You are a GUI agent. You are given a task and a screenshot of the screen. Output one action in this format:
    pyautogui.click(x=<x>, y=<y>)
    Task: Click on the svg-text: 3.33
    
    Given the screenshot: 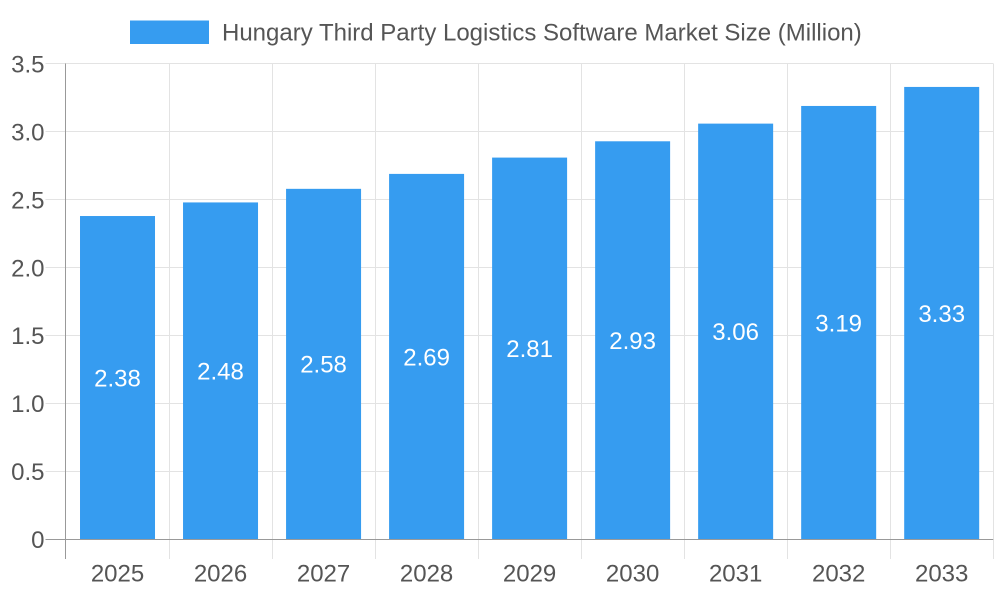 What is the action you would take?
    pyautogui.click(x=941, y=314)
    